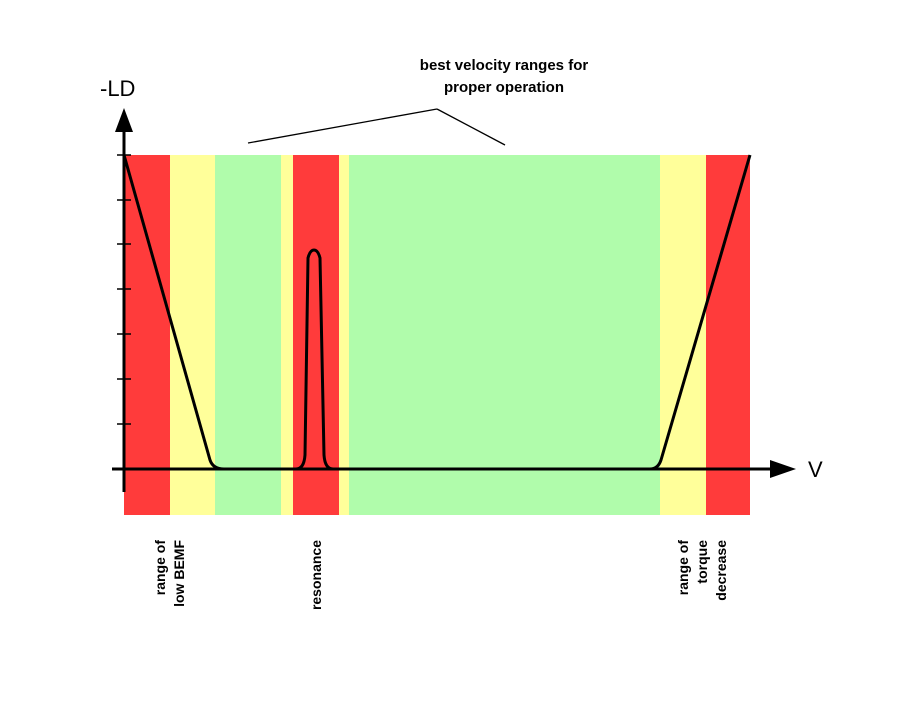 The width and height of the screenshot is (900, 705). I want to click on x-axis-arrow, so click(783, 469).